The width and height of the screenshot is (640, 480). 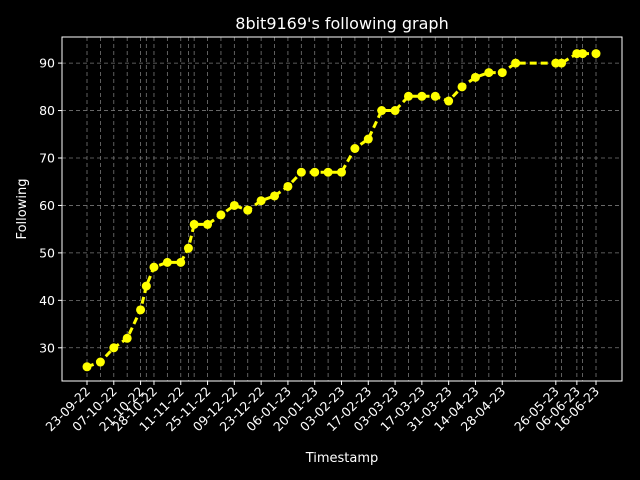 I want to click on chart-title: 8bit9169's following graph, so click(x=341, y=23).